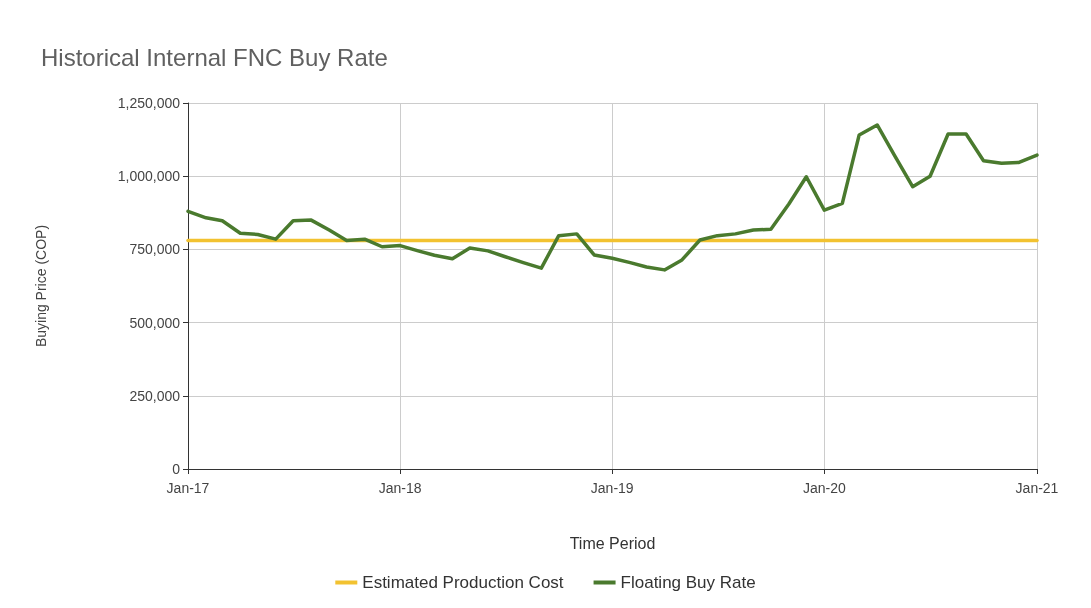 This screenshot has width=1091, height=608. Describe the element at coordinates (463, 582) in the screenshot. I see `legend-label: Estimated Production Cost` at that location.